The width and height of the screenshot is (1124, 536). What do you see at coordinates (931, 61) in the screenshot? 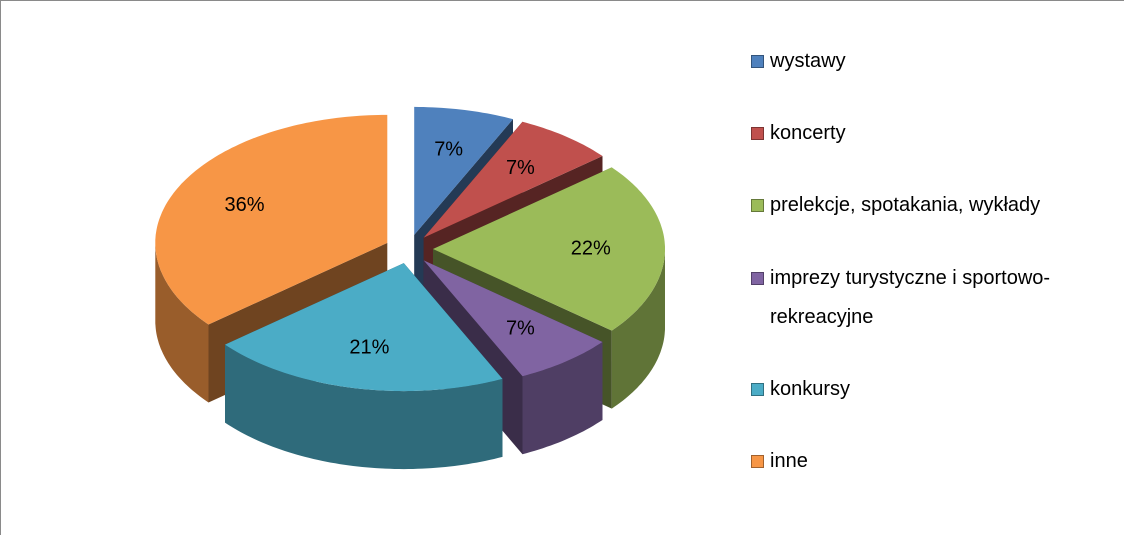
I see `legend-item: wystawy` at bounding box center [931, 61].